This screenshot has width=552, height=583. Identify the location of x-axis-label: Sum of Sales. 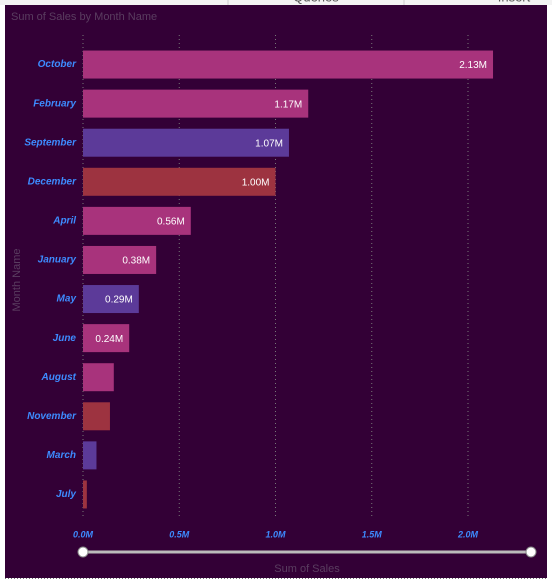
(307, 569).